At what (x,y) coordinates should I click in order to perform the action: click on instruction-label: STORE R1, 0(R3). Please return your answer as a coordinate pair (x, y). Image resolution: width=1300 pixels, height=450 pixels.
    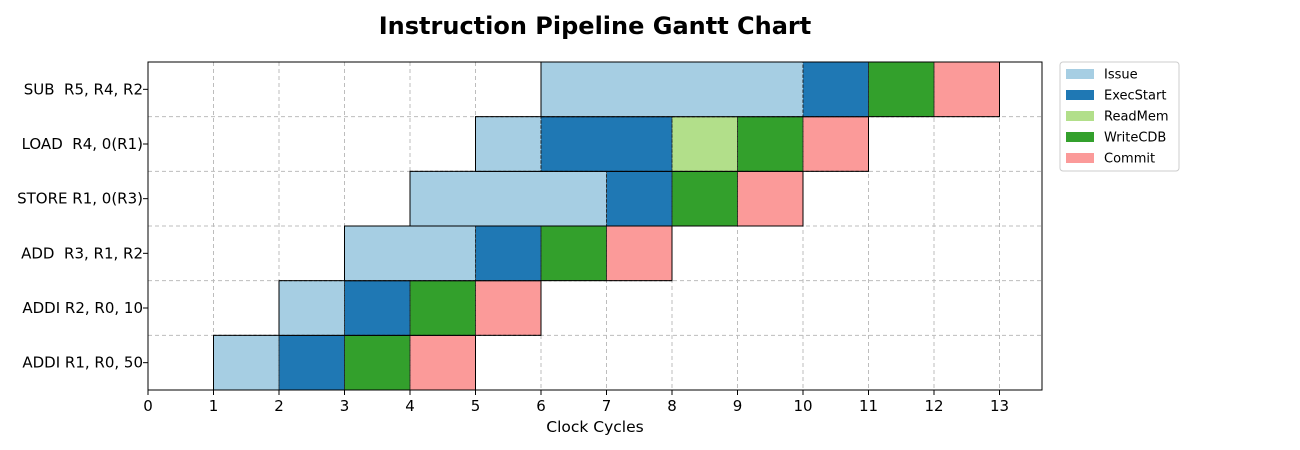
    Looking at the image, I should click on (80, 199).